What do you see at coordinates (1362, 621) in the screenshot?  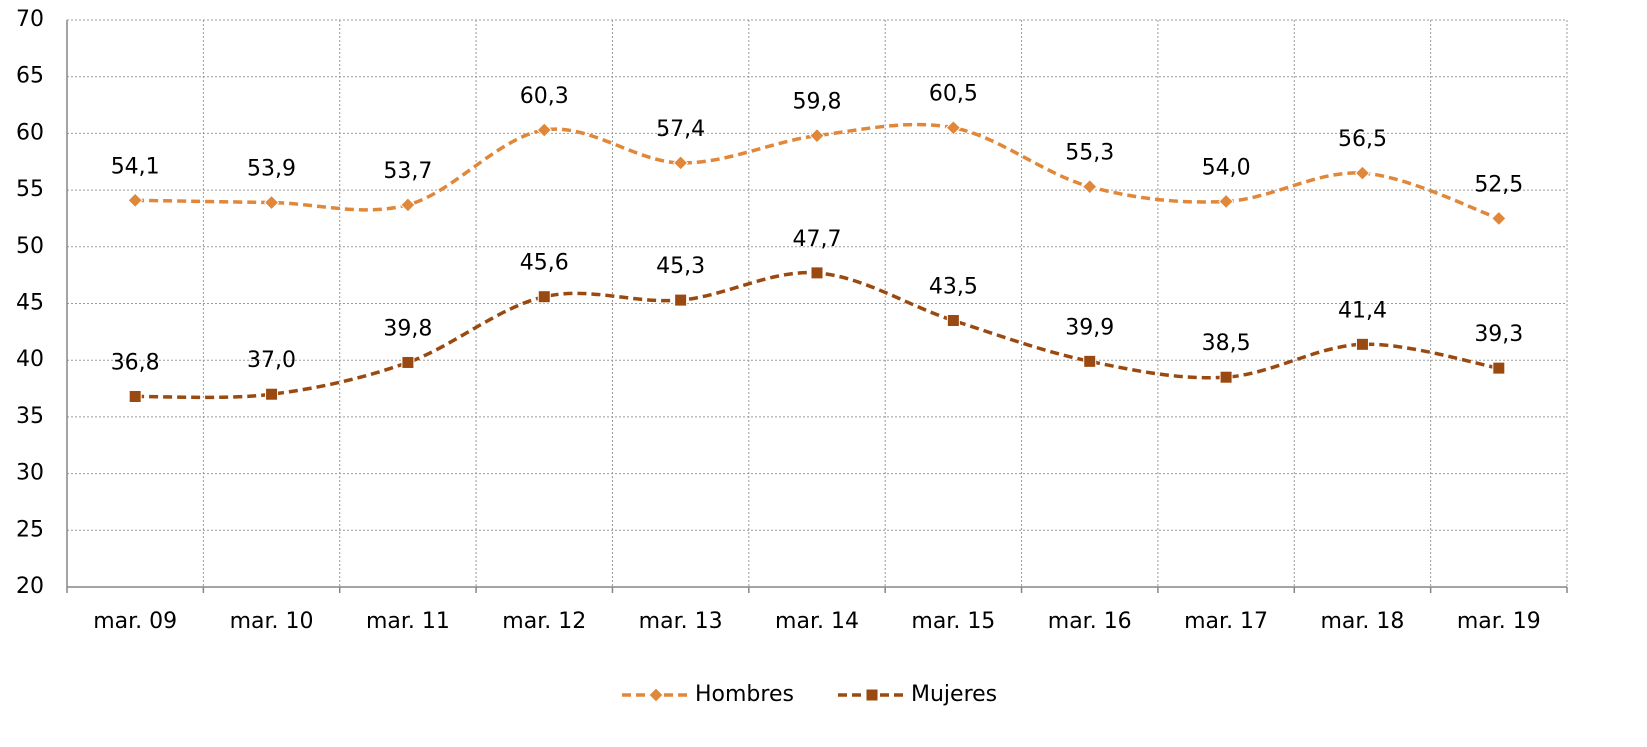 I see `x-tick-label: mar. 18` at bounding box center [1362, 621].